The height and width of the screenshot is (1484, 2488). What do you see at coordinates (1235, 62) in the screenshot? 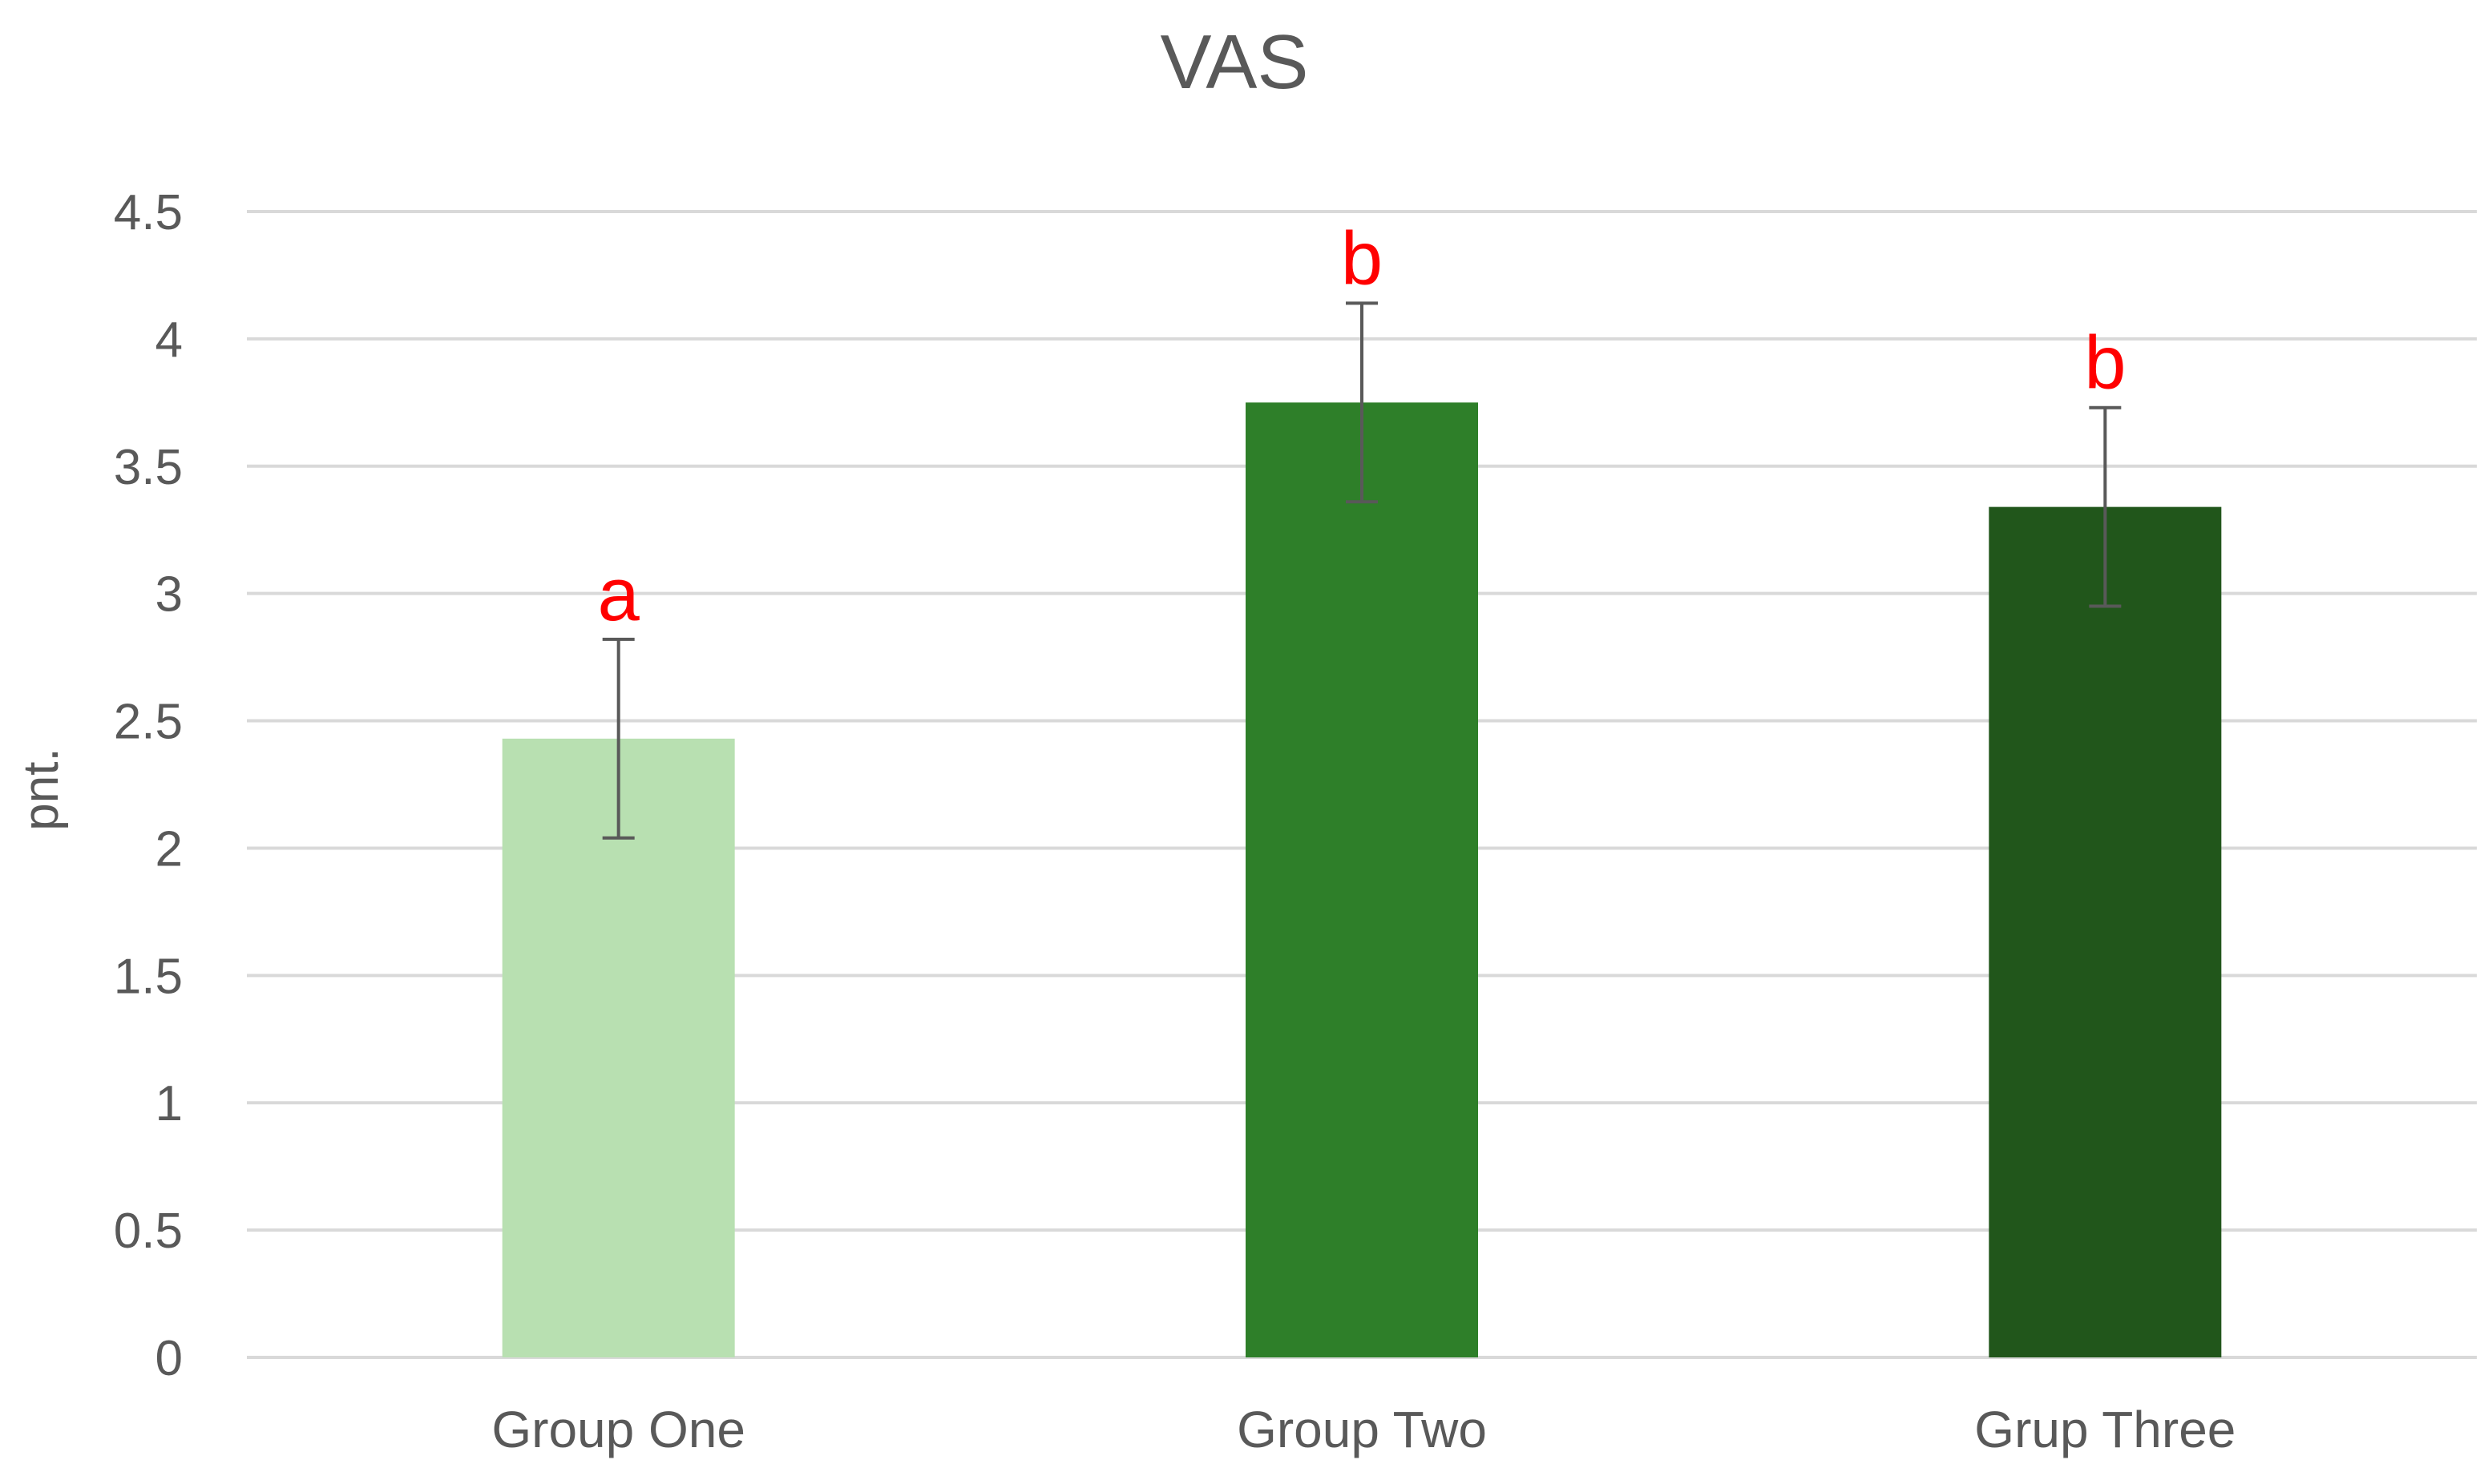
I see `chart-title: VAS` at bounding box center [1235, 62].